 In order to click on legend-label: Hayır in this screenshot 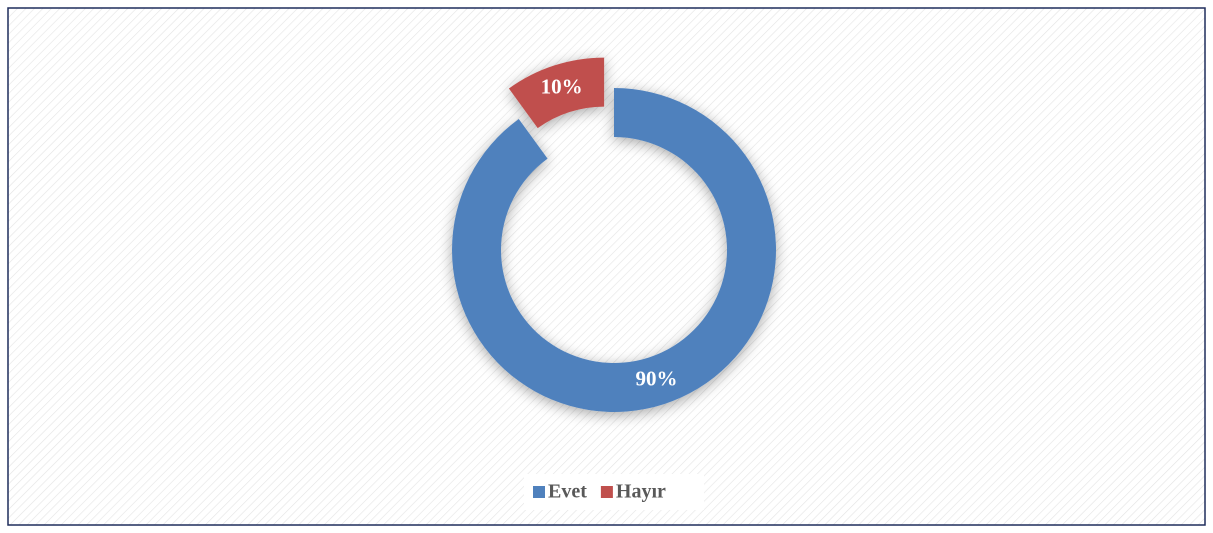, I will do `click(641, 492)`.